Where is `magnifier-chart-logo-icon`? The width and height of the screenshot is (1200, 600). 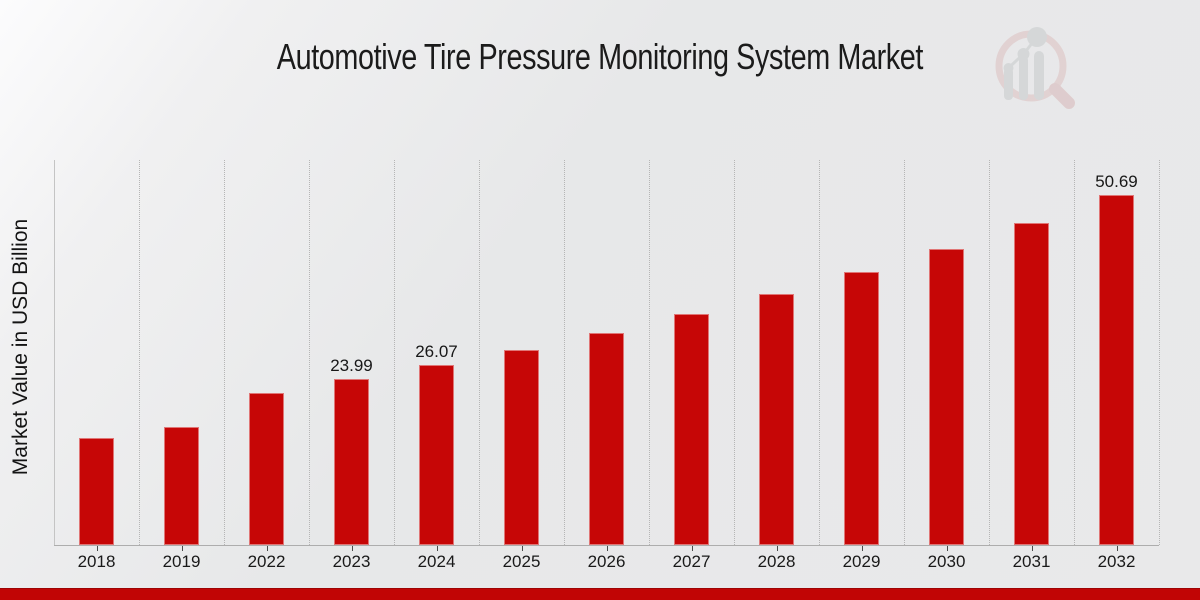 magnifier-chart-logo-icon is located at coordinates (1035, 68).